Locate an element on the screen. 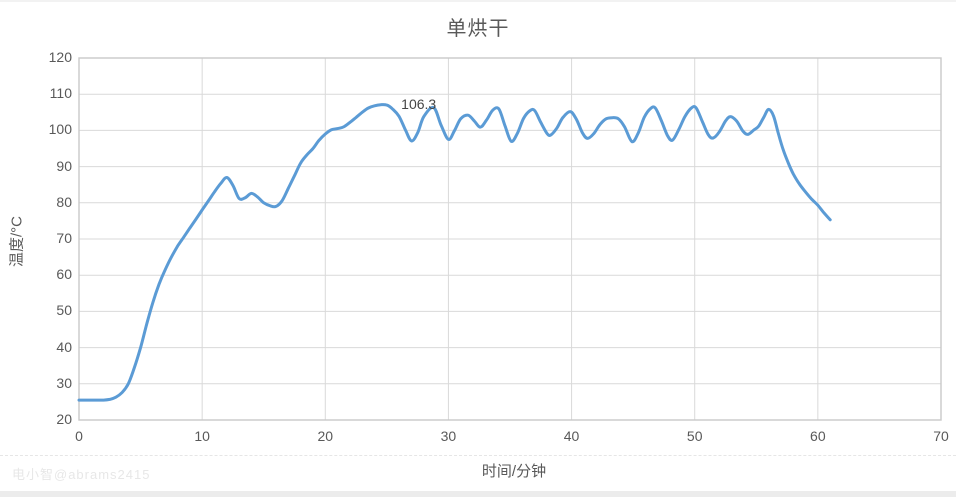 The height and width of the screenshot is (497, 956). x-tick-label: 70 is located at coordinates (941, 436).